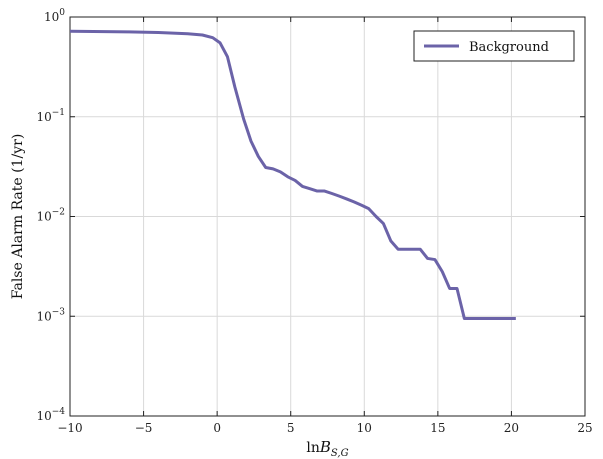  Describe the element at coordinates (340, 453) in the screenshot. I see `x-axis-label-subscript: S,G` at that location.